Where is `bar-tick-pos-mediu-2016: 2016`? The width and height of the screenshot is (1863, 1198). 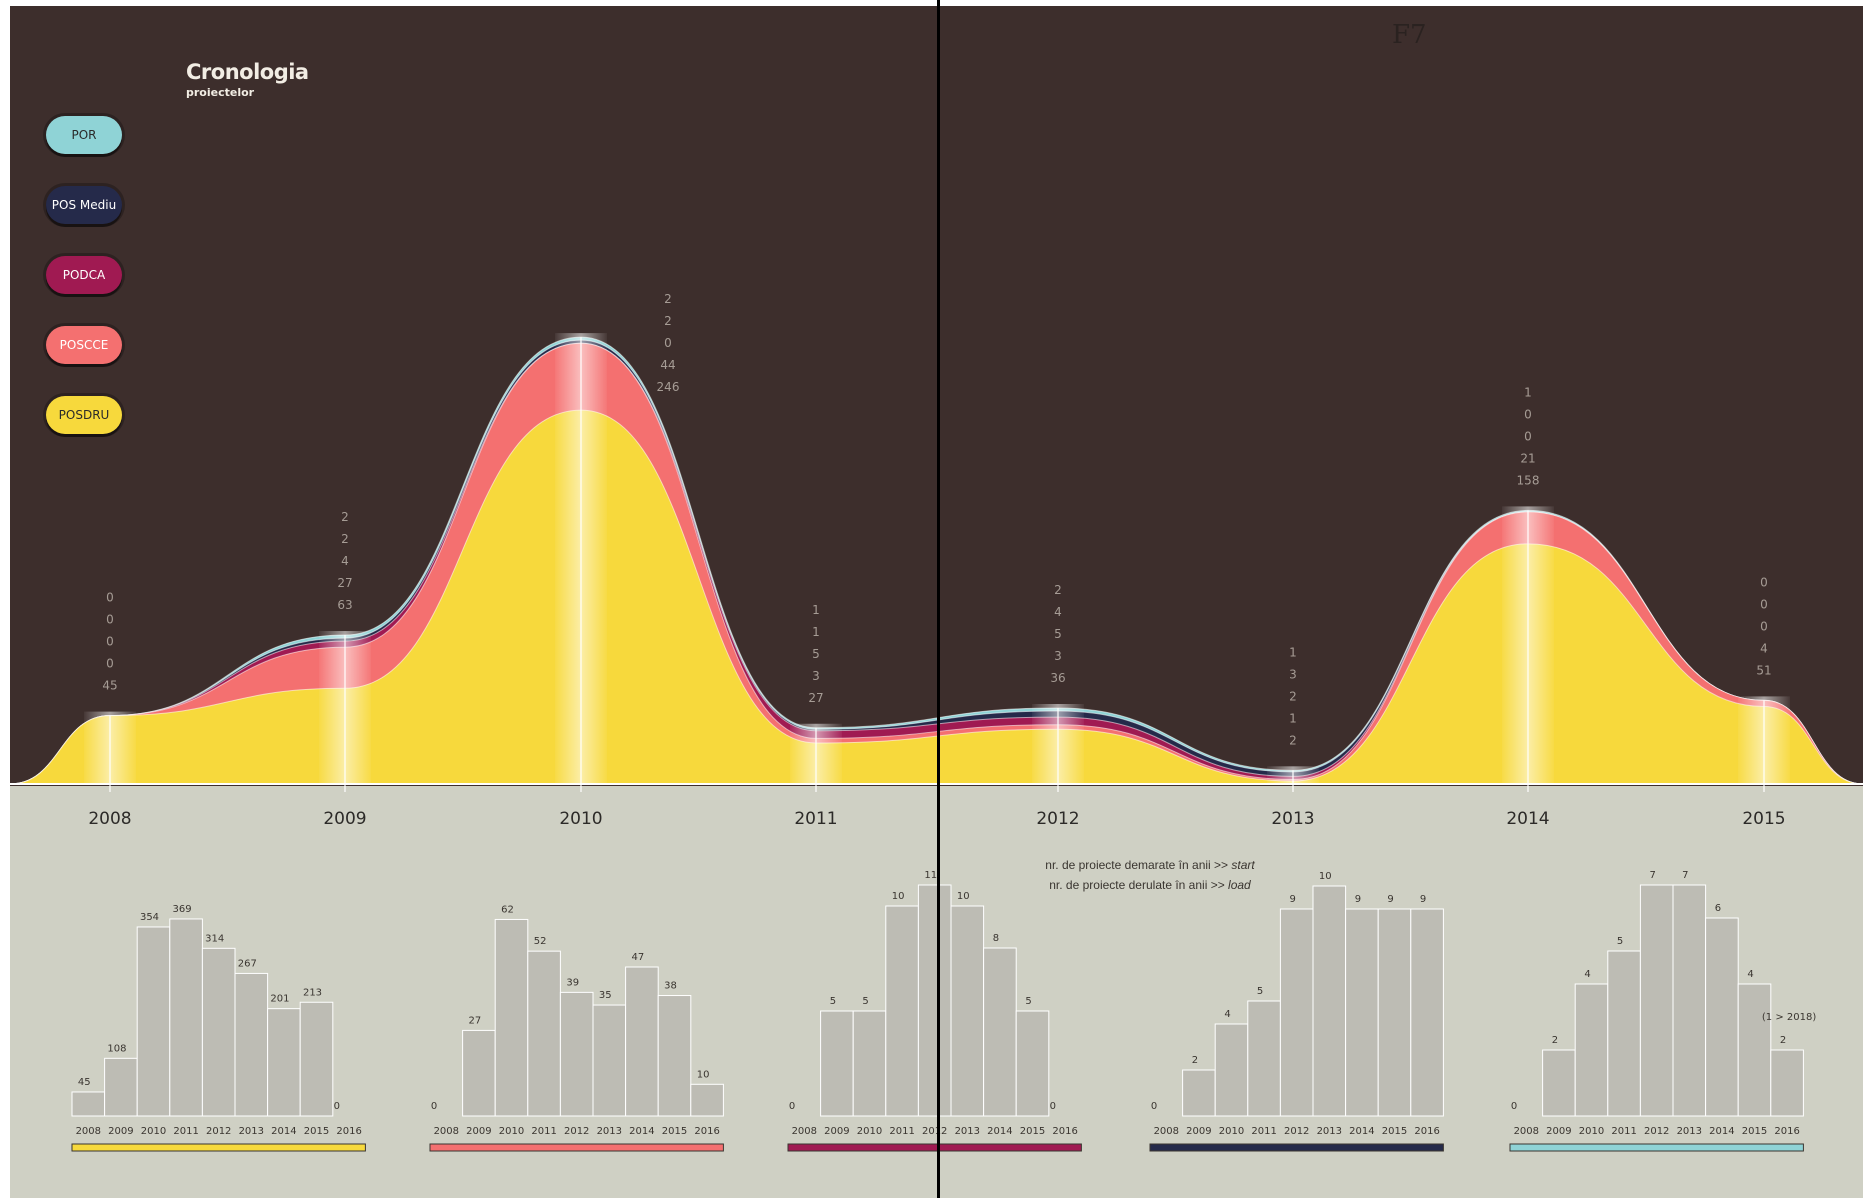
bar-tick-pos-mediu-2016: 2016 is located at coordinates (1426, 1131).